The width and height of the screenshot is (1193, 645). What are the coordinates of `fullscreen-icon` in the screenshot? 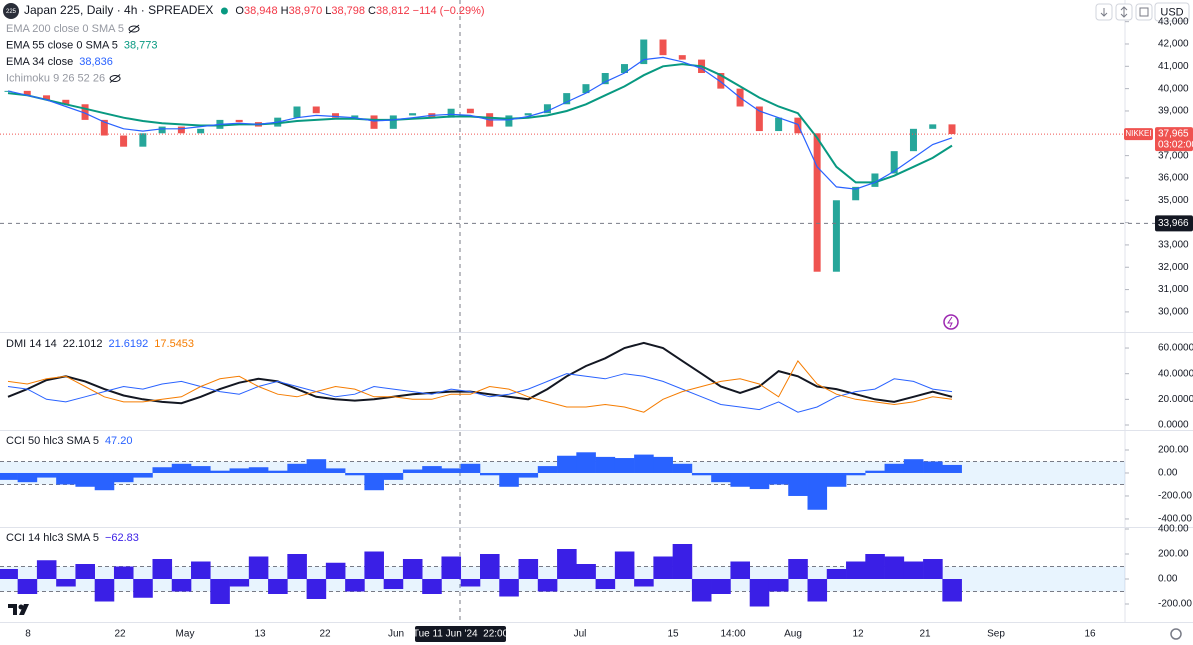 It's located at (1144, 12).